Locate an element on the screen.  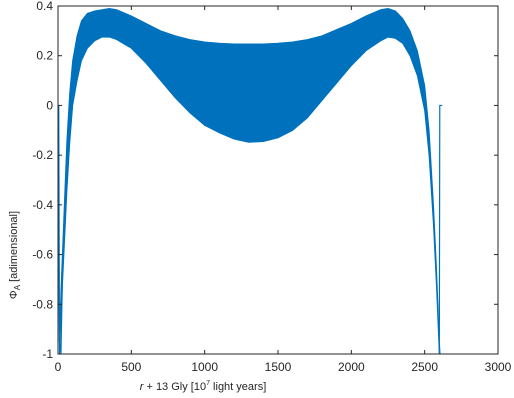
y-tick-label: -1 is located at coordinates (47, 354).